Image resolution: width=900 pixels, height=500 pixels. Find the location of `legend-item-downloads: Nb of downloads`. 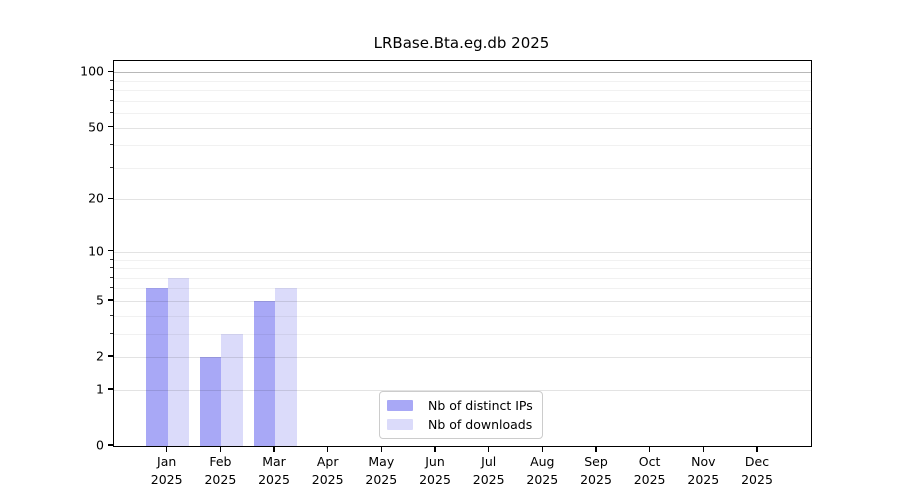

legend-item-downloads: Nb of downloads is located at coordinates (460, 424).